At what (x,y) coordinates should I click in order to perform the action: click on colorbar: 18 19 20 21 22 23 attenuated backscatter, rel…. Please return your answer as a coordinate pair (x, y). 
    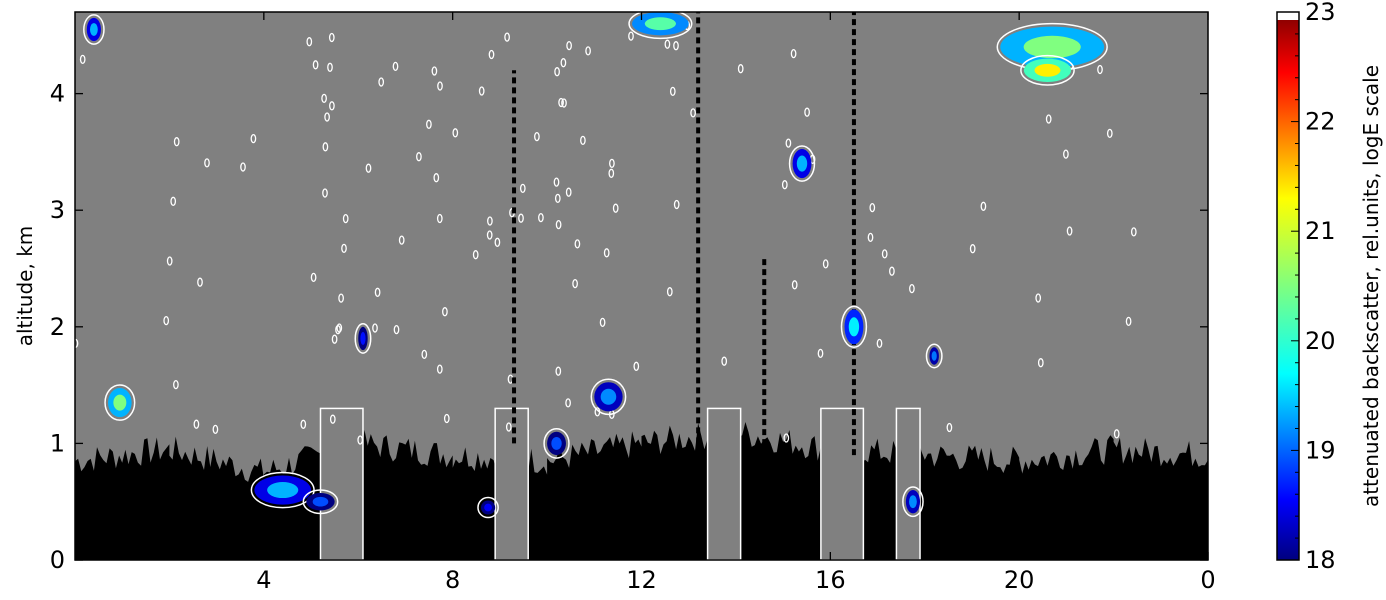
    Looking at the image, I should click on (1329, 287).